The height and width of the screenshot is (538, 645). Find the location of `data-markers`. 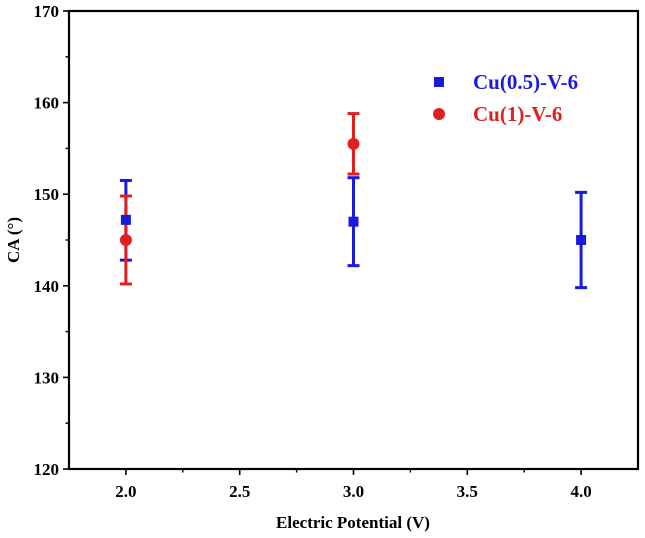

data-markers is located at coordinates (353, 191).